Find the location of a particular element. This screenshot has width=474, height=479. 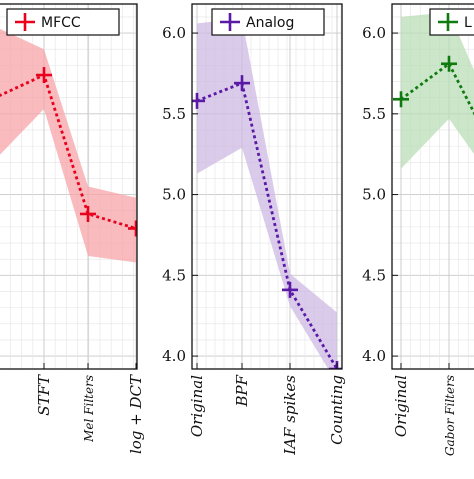

x-category-label: STFT is located at coordinates (44, 395).